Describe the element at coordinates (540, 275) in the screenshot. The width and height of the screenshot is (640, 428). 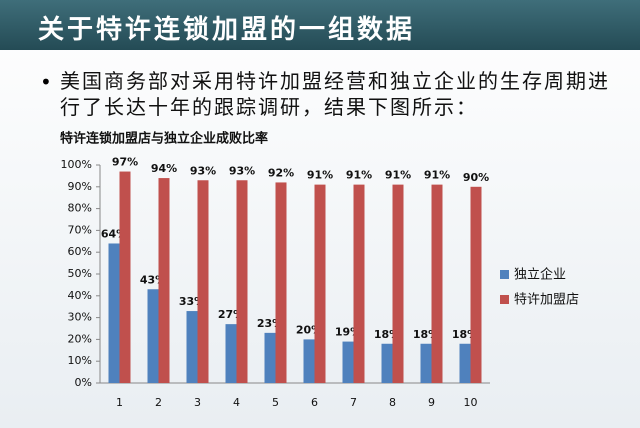
I see `legend-label: 独立企业` at that location.